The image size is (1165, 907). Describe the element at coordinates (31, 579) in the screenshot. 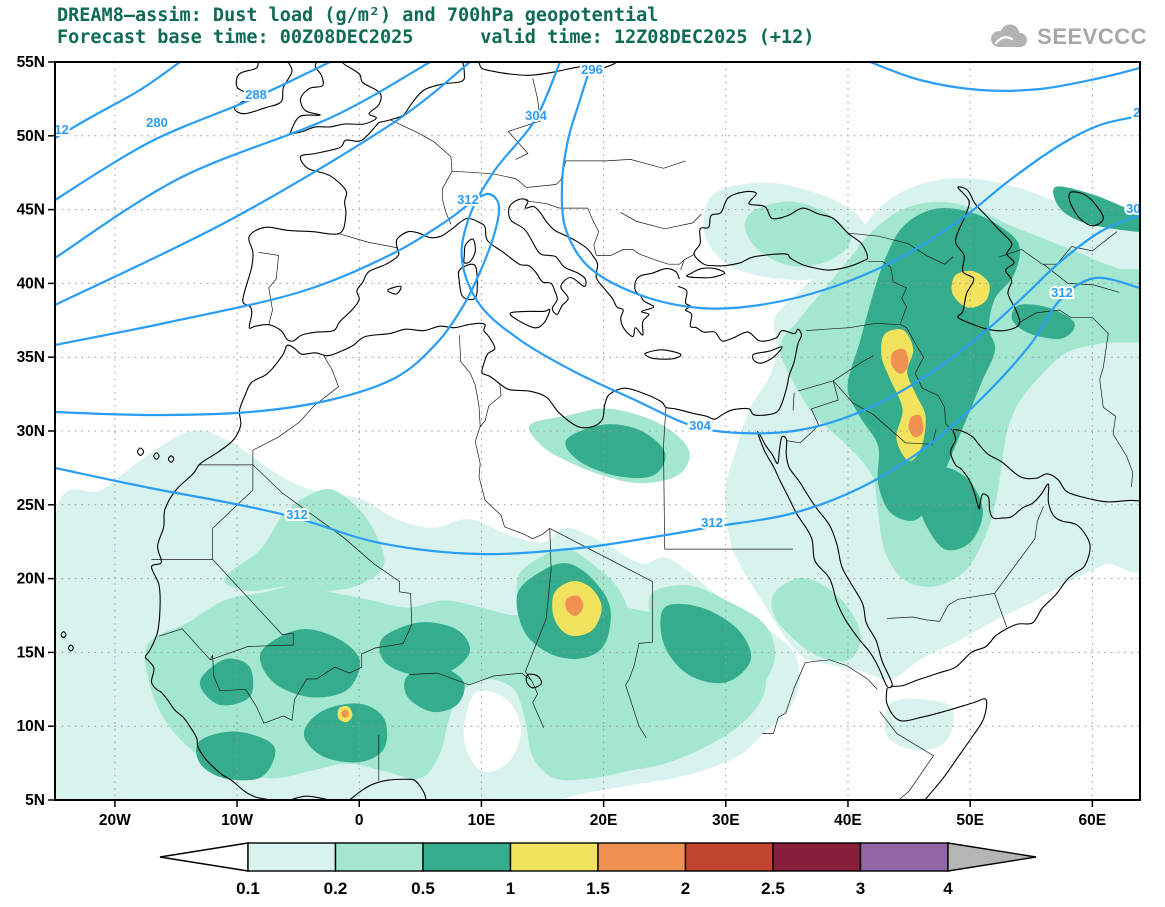

I see `lat-axis-label: 20N` at that location.